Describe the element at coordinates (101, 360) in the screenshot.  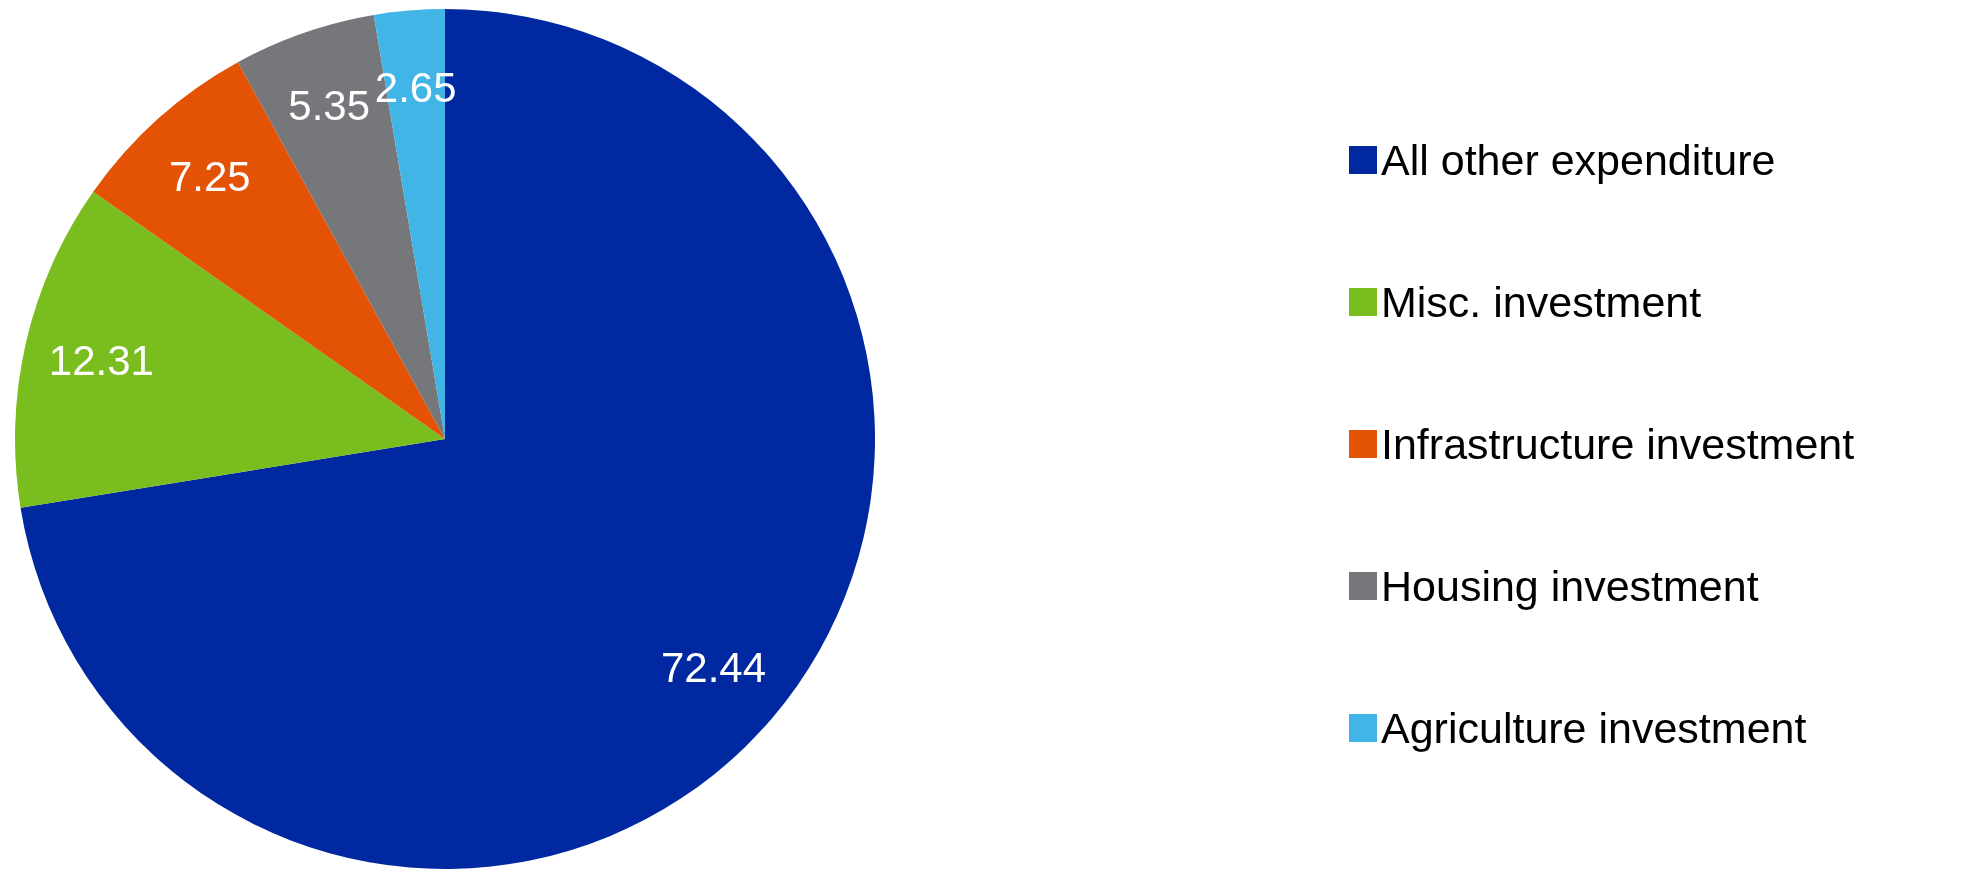
I see `data-label: 12.31` at that location.